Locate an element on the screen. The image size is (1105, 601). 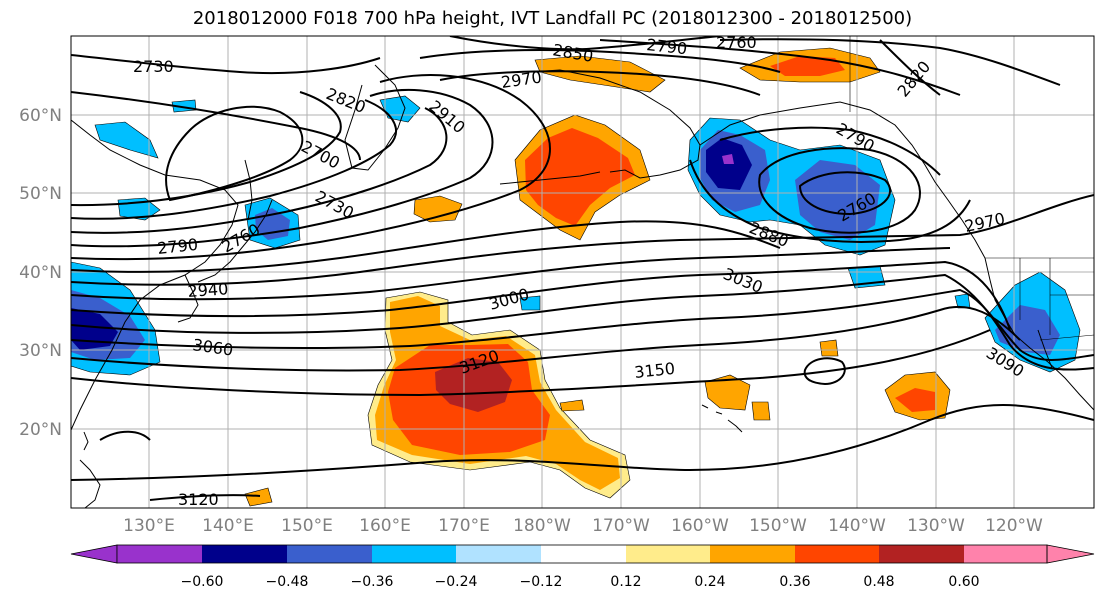
lon-label: 130°W is located at coordinates (936, 526).